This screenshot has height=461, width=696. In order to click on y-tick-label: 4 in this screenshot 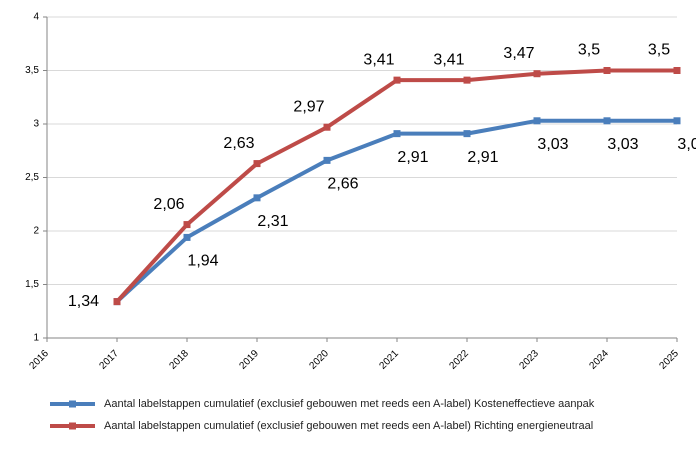, I will do `click(36, 17)`.